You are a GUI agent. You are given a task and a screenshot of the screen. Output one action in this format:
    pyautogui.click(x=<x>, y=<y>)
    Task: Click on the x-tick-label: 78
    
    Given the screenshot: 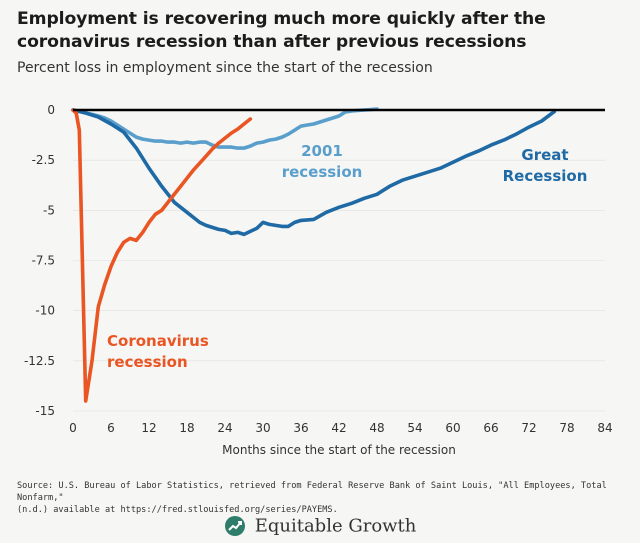 What is the action you would take?
    pyautogui.click(x=566, y=428)
    